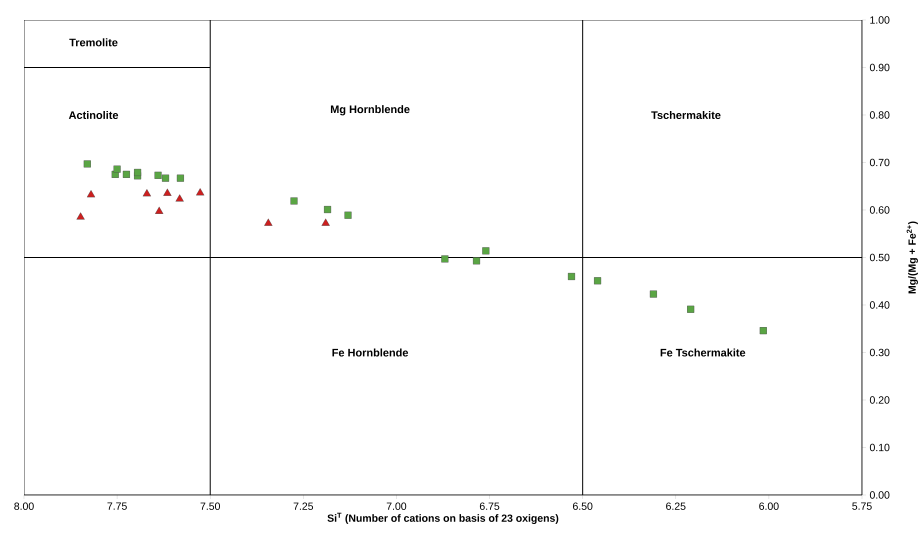 The image size is (924, 542). I want to click on y-tick-label: 0.50, so click(880, 258).